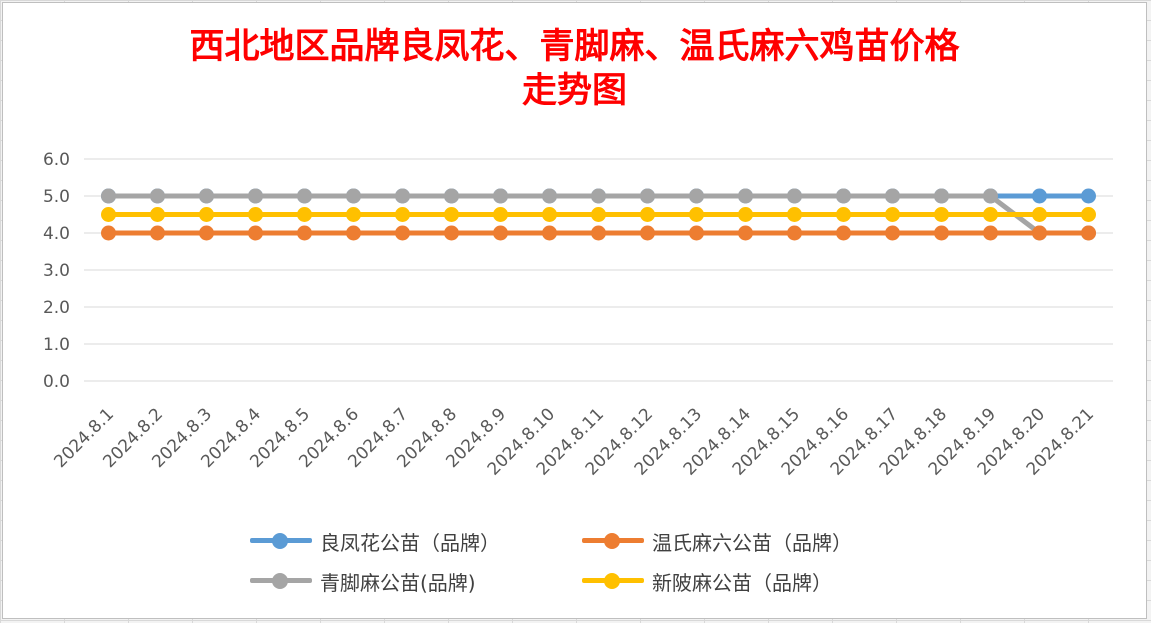  I want to click on y-tick-label: 3.0, so click(56, 271).